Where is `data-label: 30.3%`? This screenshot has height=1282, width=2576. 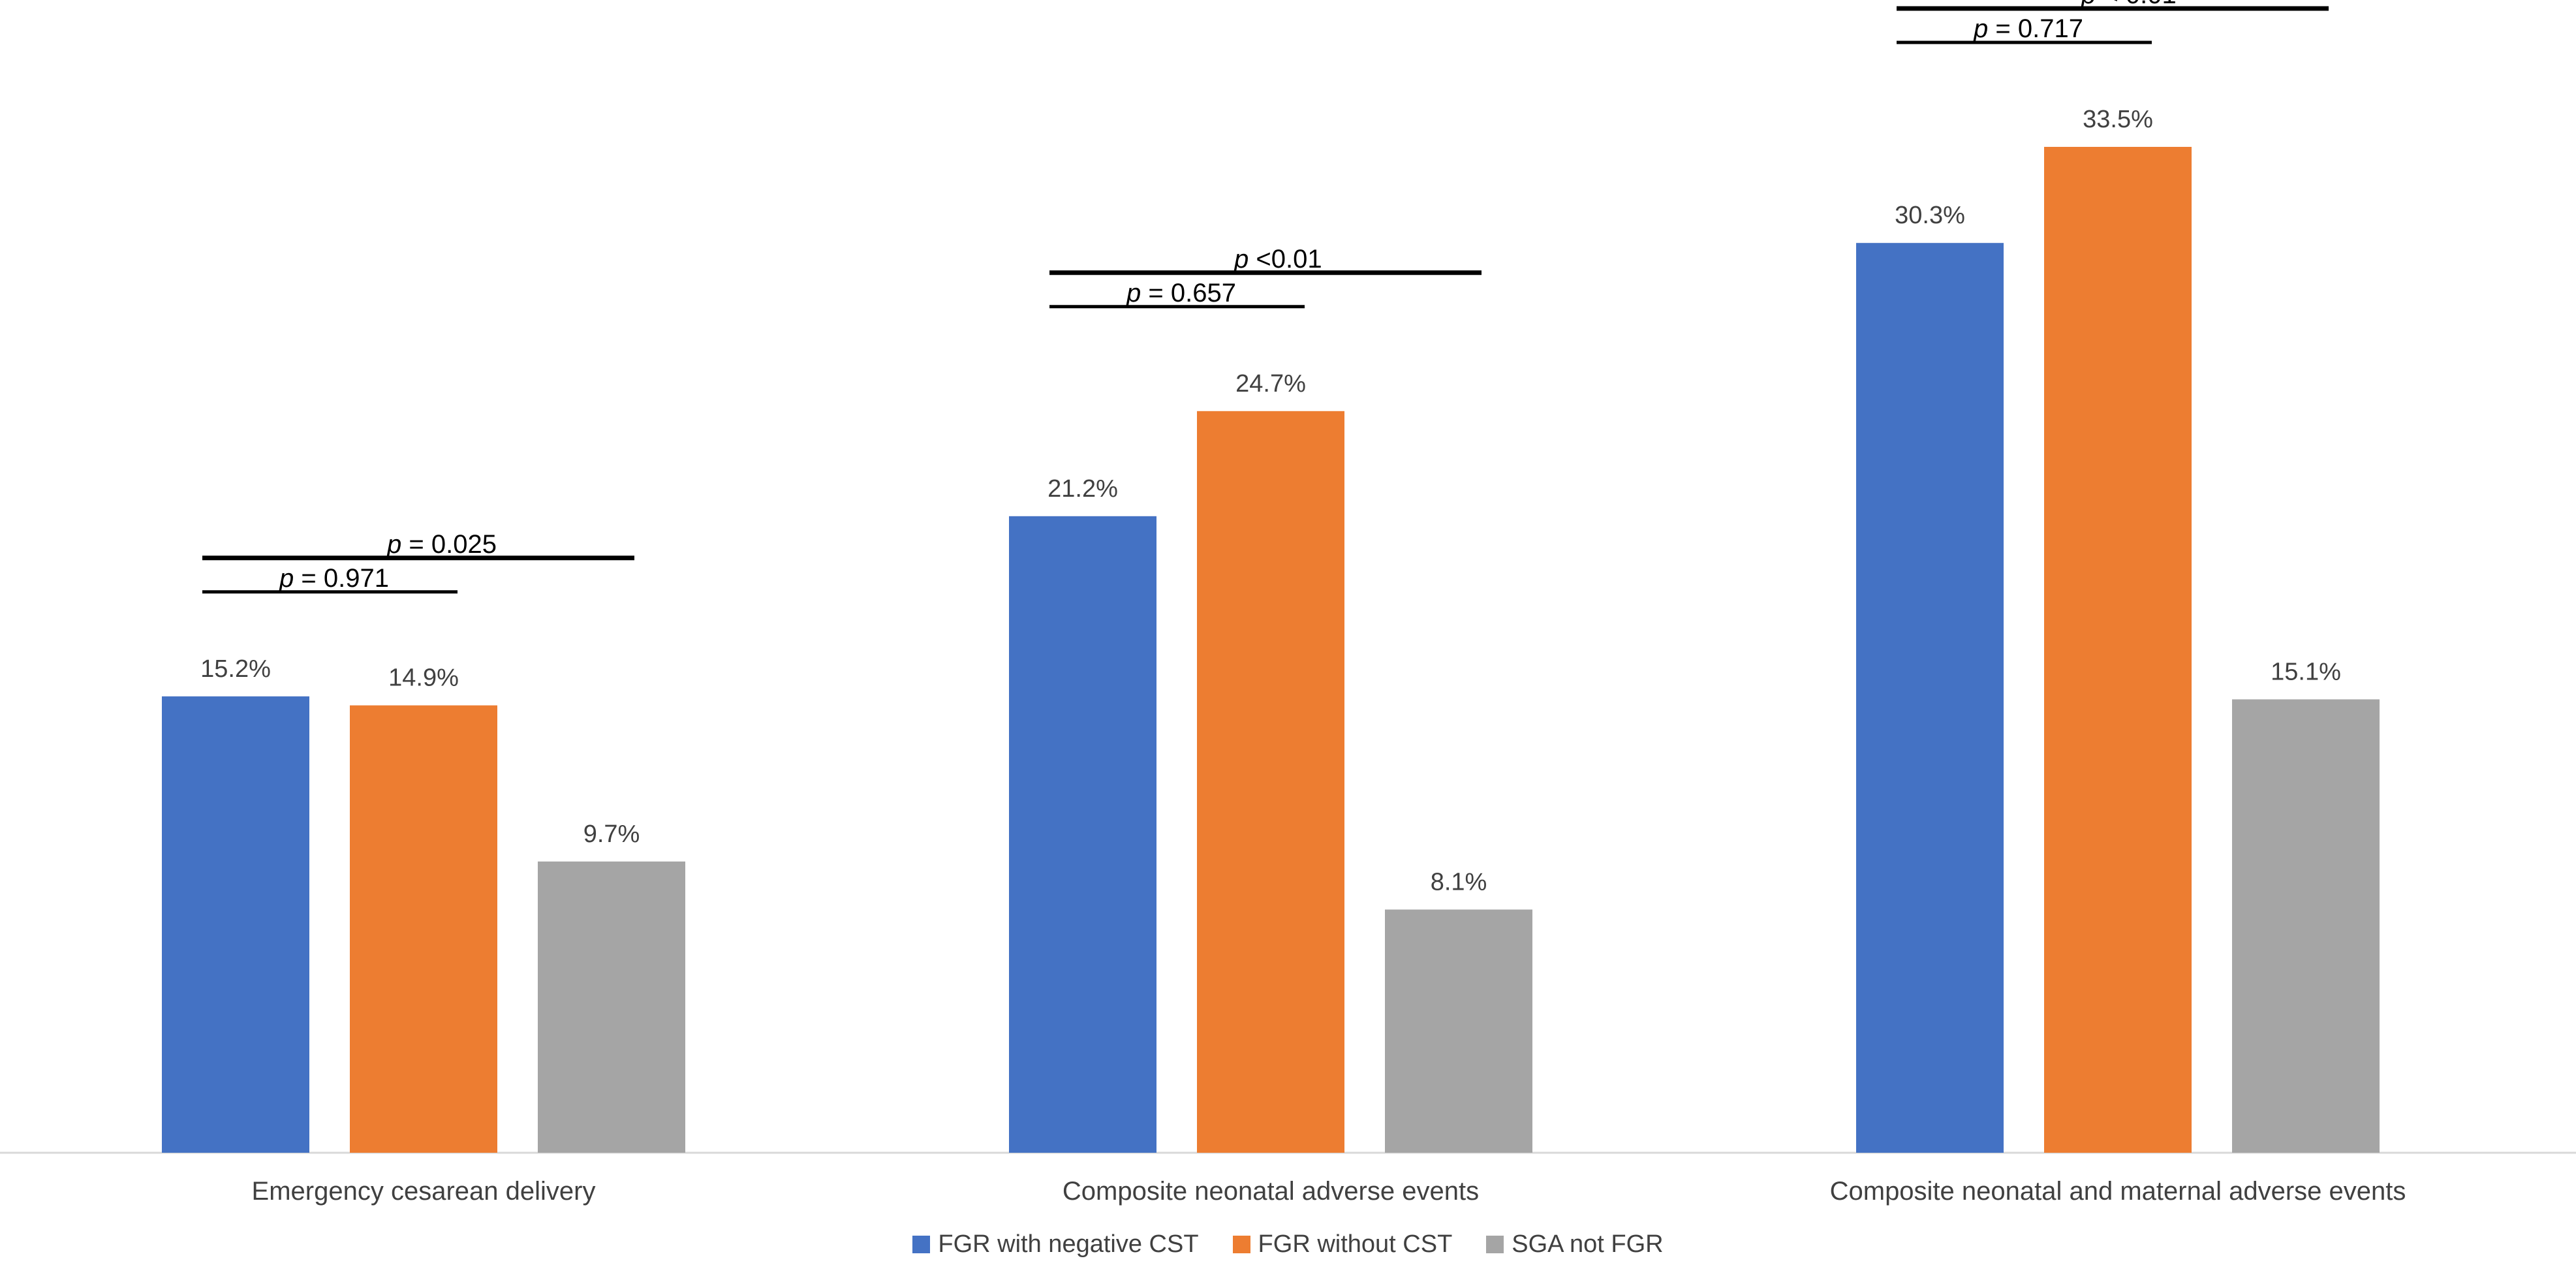 data-label: 30.3% is located at coordinates (1930, 215).